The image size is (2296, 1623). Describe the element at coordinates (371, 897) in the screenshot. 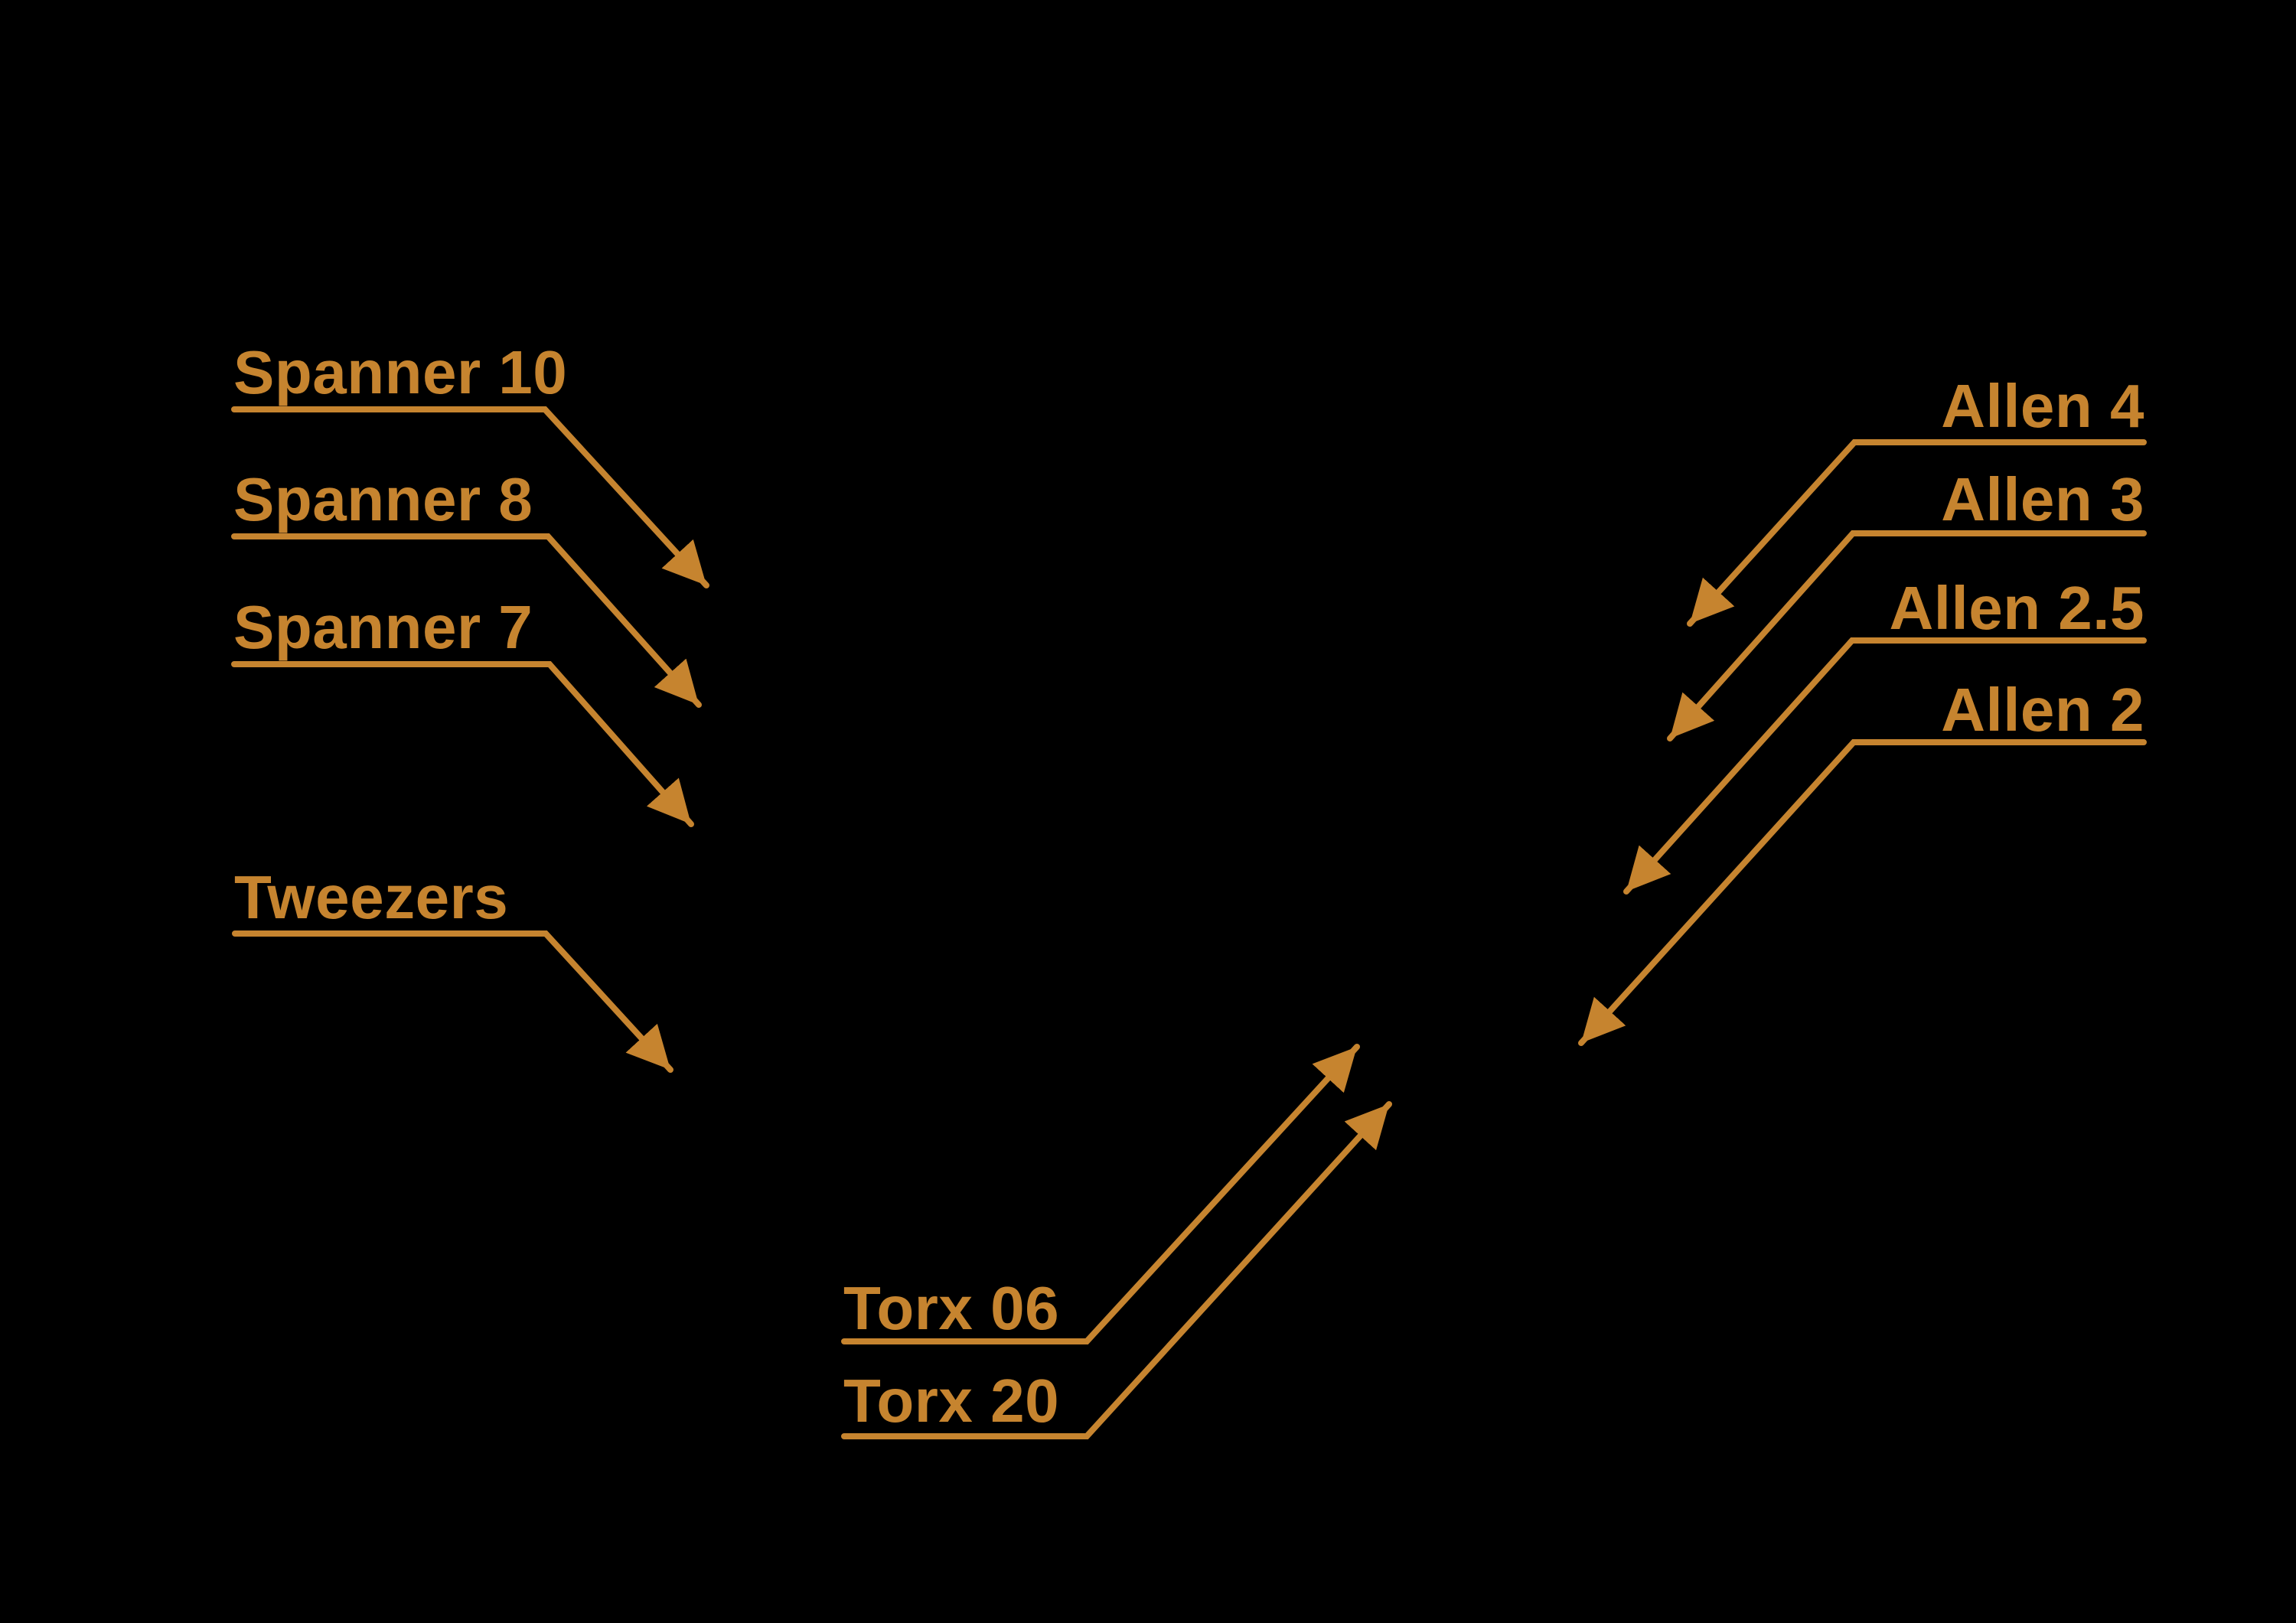

I see `label-tweezers: Tweezers` at that location.